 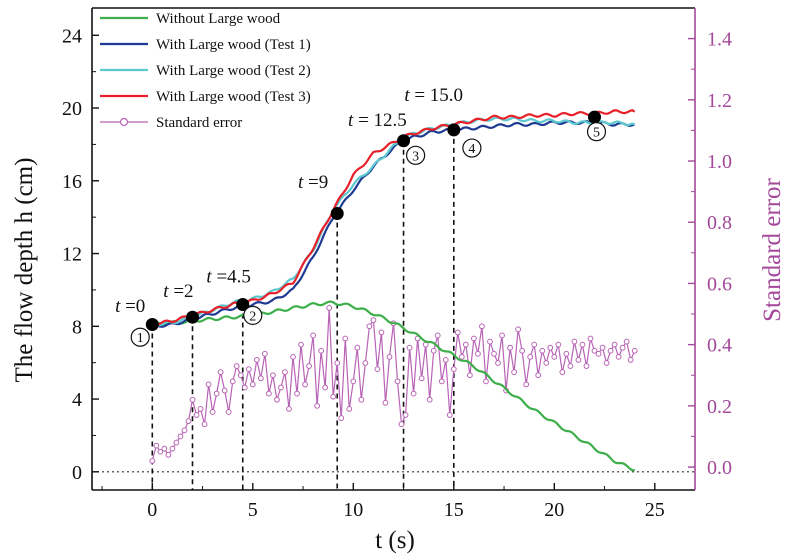 I want to click on y2-tick-label: 1.2, so click(x=719, y=101).